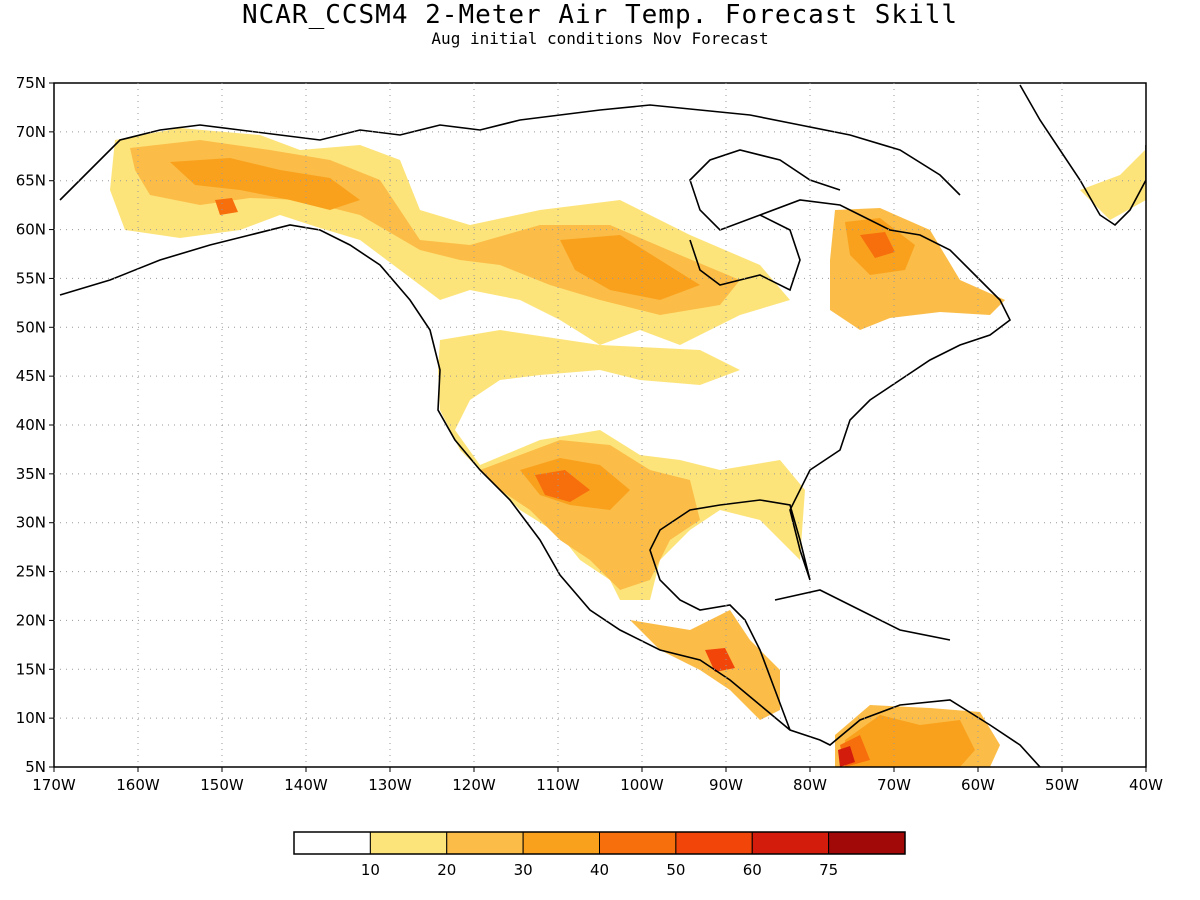 The image size is (1200, 900). I want to click on colorbar-label: 40, so click(599, 870).